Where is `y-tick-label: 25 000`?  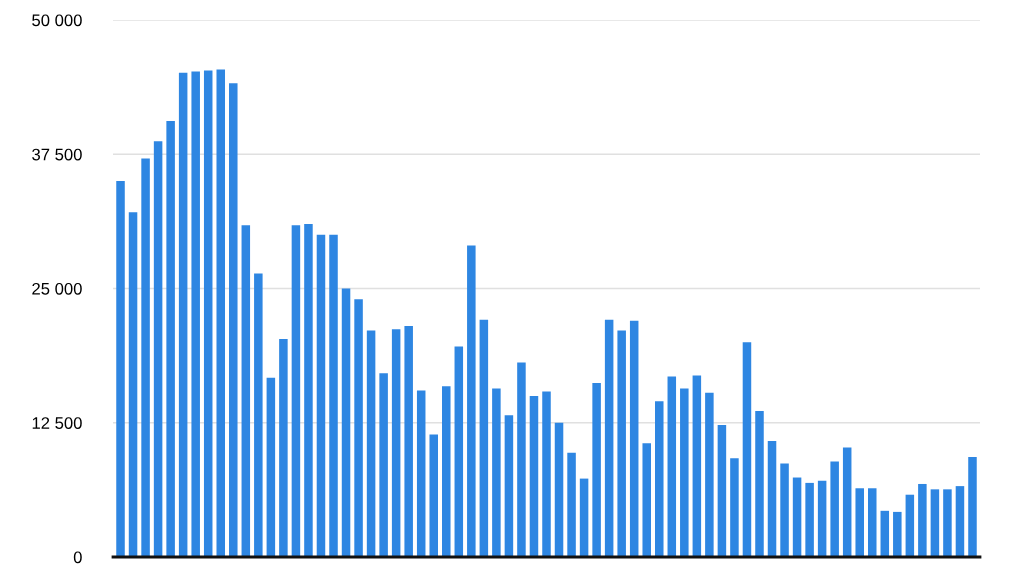
y-tick-label: 25 000 is located at coordinates (57, 288).